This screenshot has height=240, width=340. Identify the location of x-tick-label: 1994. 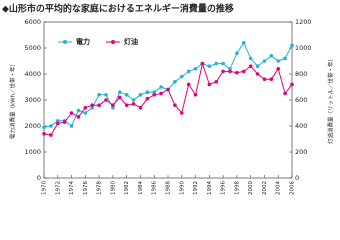
(210, 188).